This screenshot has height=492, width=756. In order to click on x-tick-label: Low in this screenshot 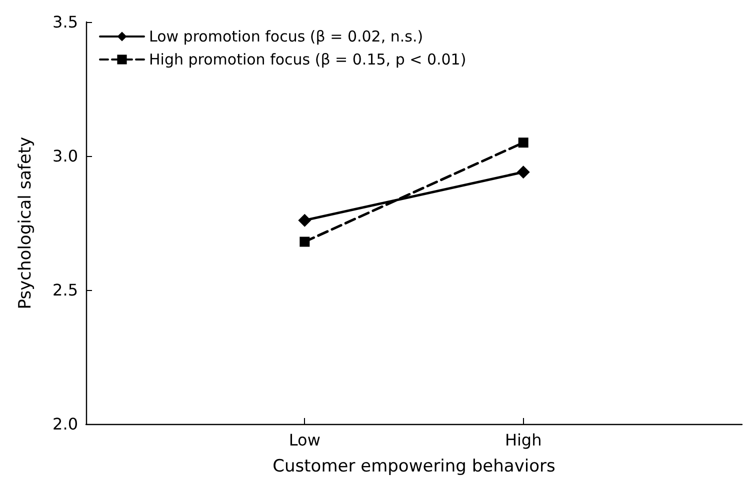, I will do `click(304, 440)`.